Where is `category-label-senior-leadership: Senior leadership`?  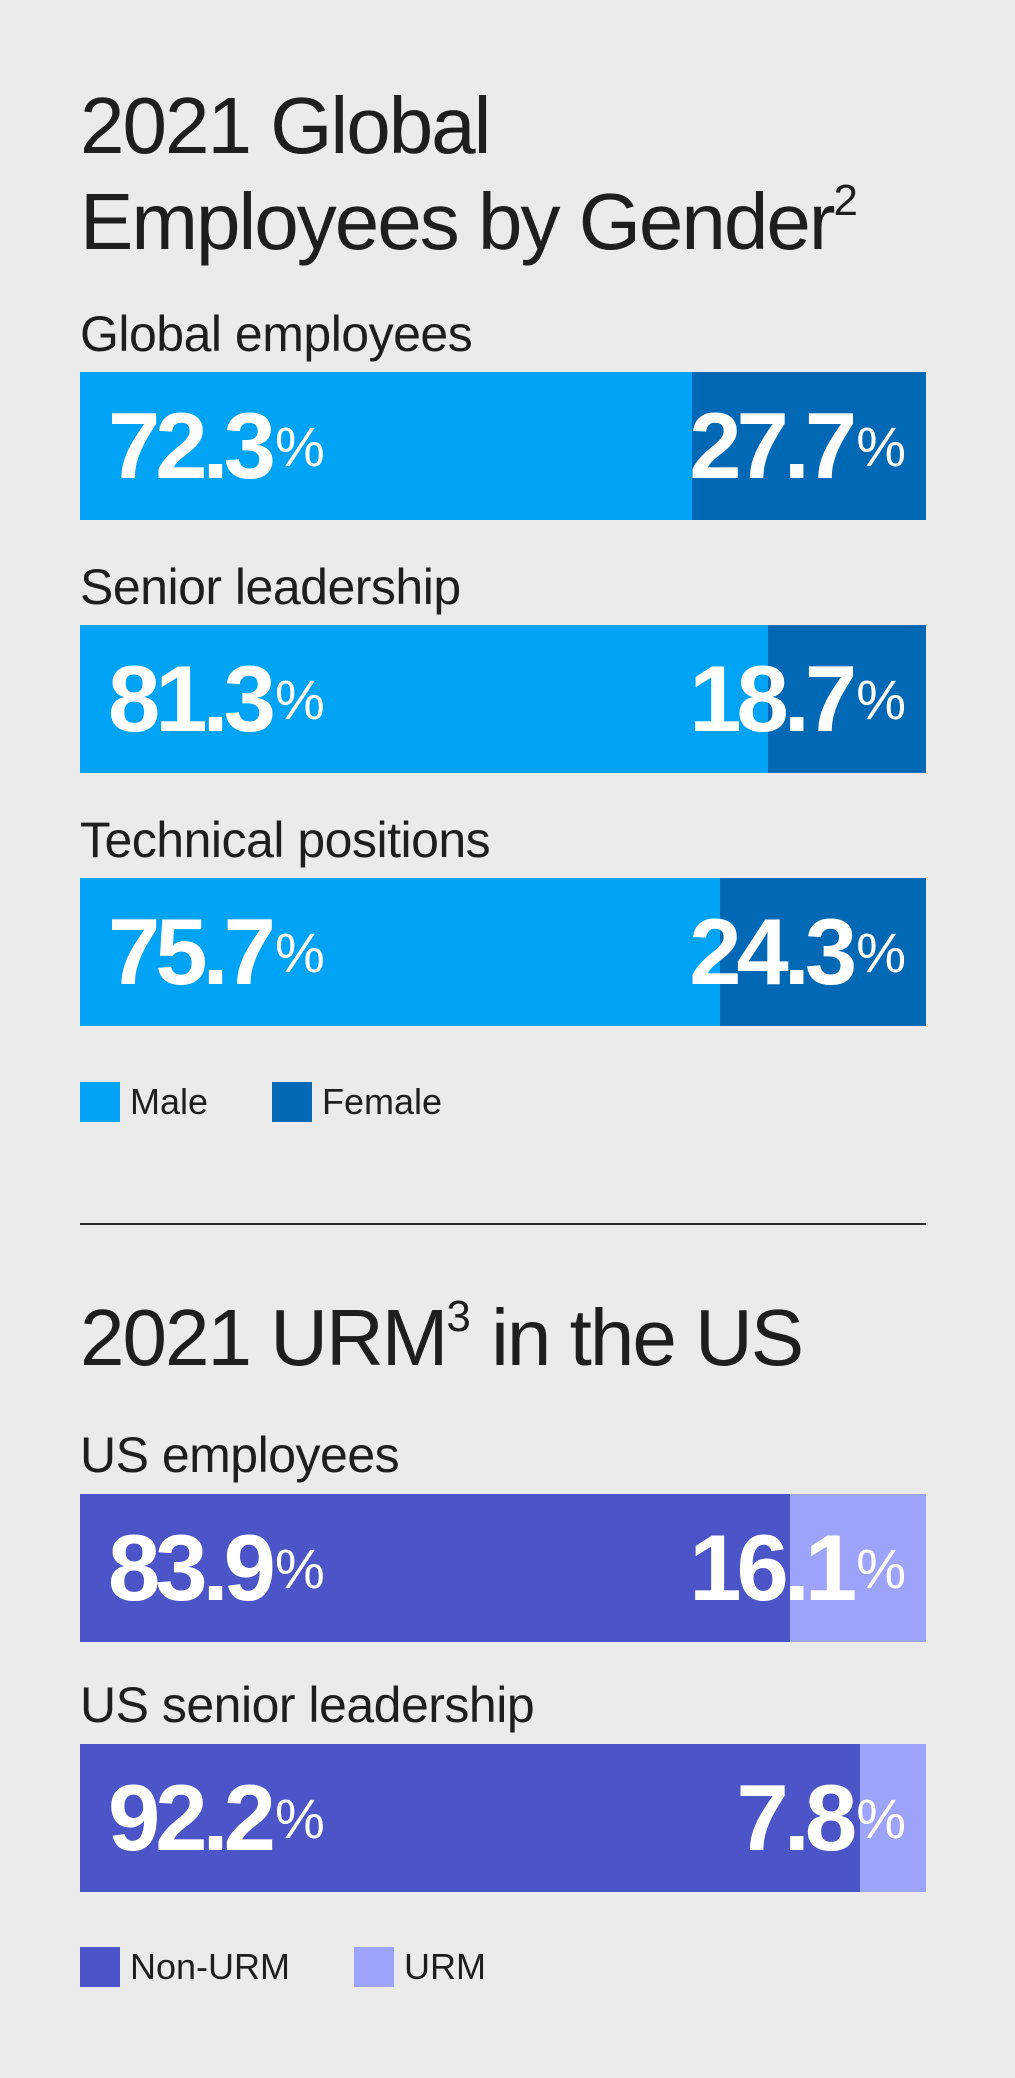 category-label-senior-leadership: Senior leadership is located at coordinates (270, 587).